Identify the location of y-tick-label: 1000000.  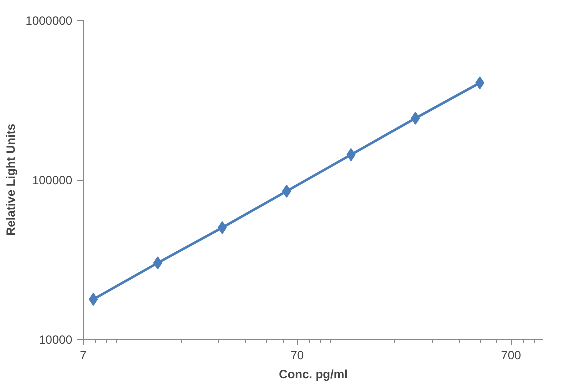
(49, 21).